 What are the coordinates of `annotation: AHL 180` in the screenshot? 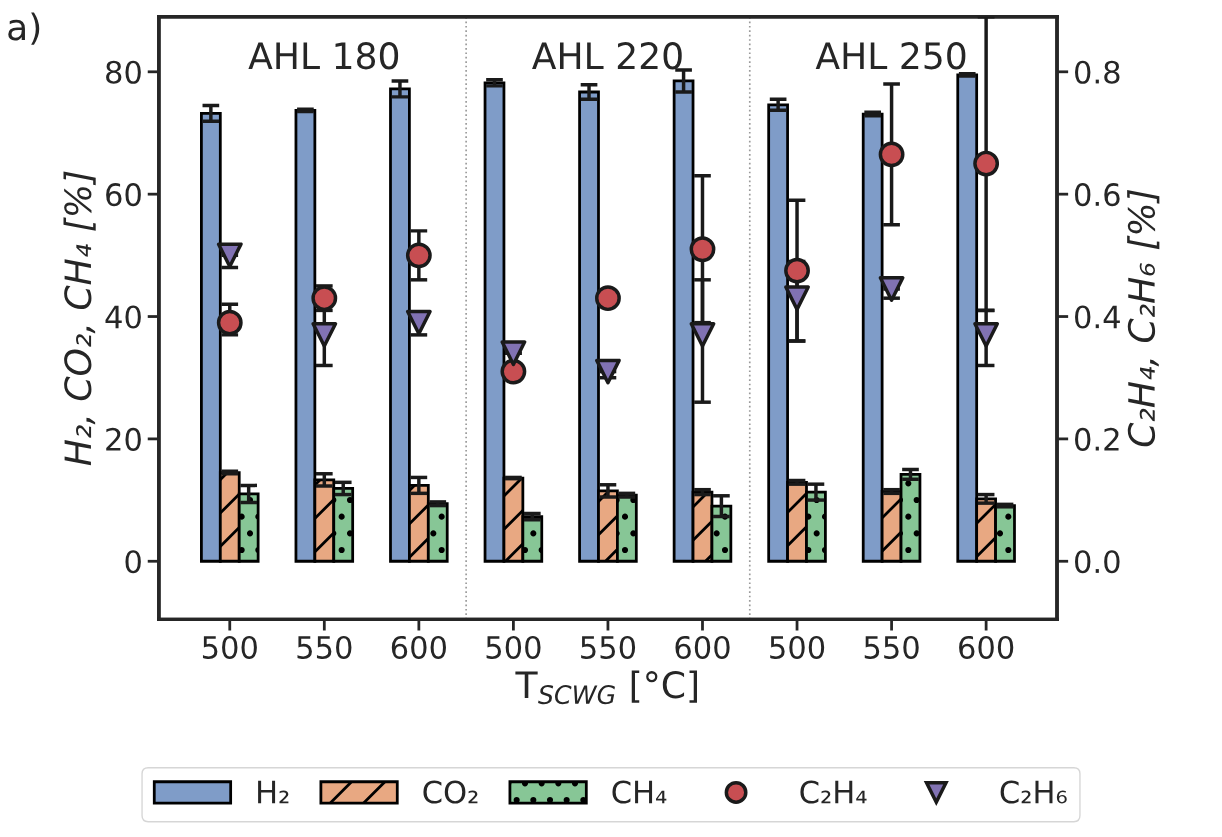 It's located at (323, 56).